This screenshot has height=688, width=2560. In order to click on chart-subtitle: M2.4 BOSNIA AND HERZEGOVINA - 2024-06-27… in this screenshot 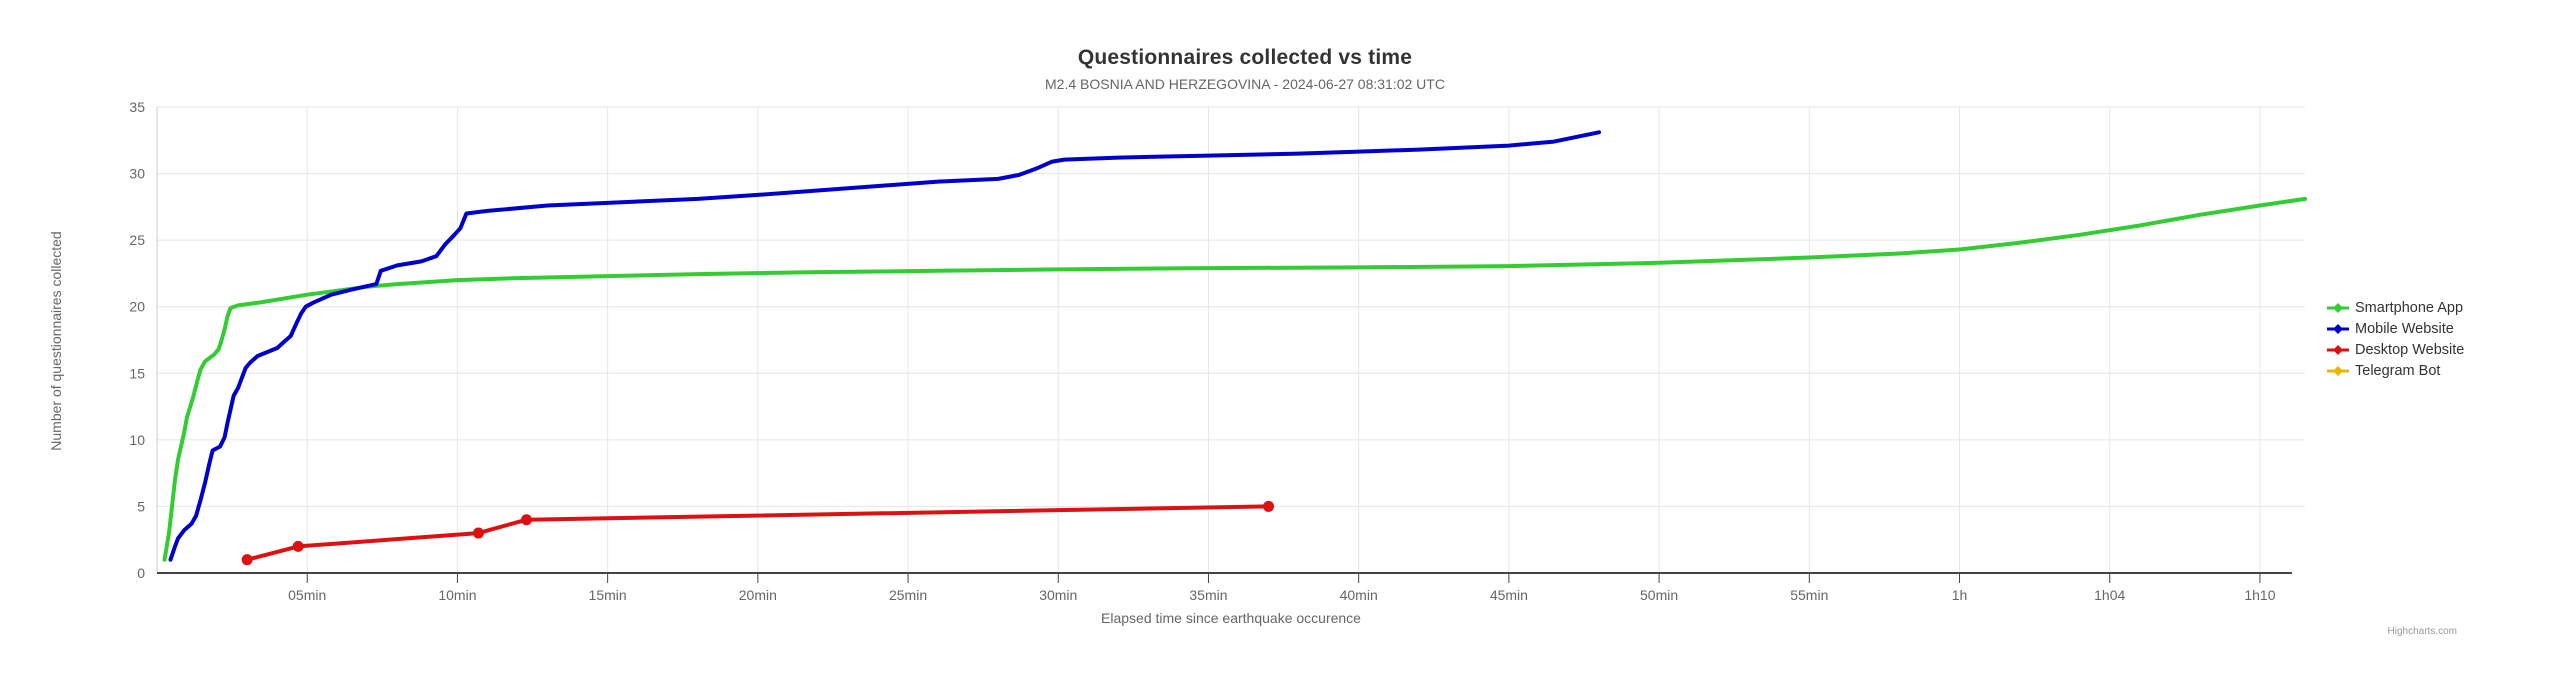, I will do `click(1245, 84)`.